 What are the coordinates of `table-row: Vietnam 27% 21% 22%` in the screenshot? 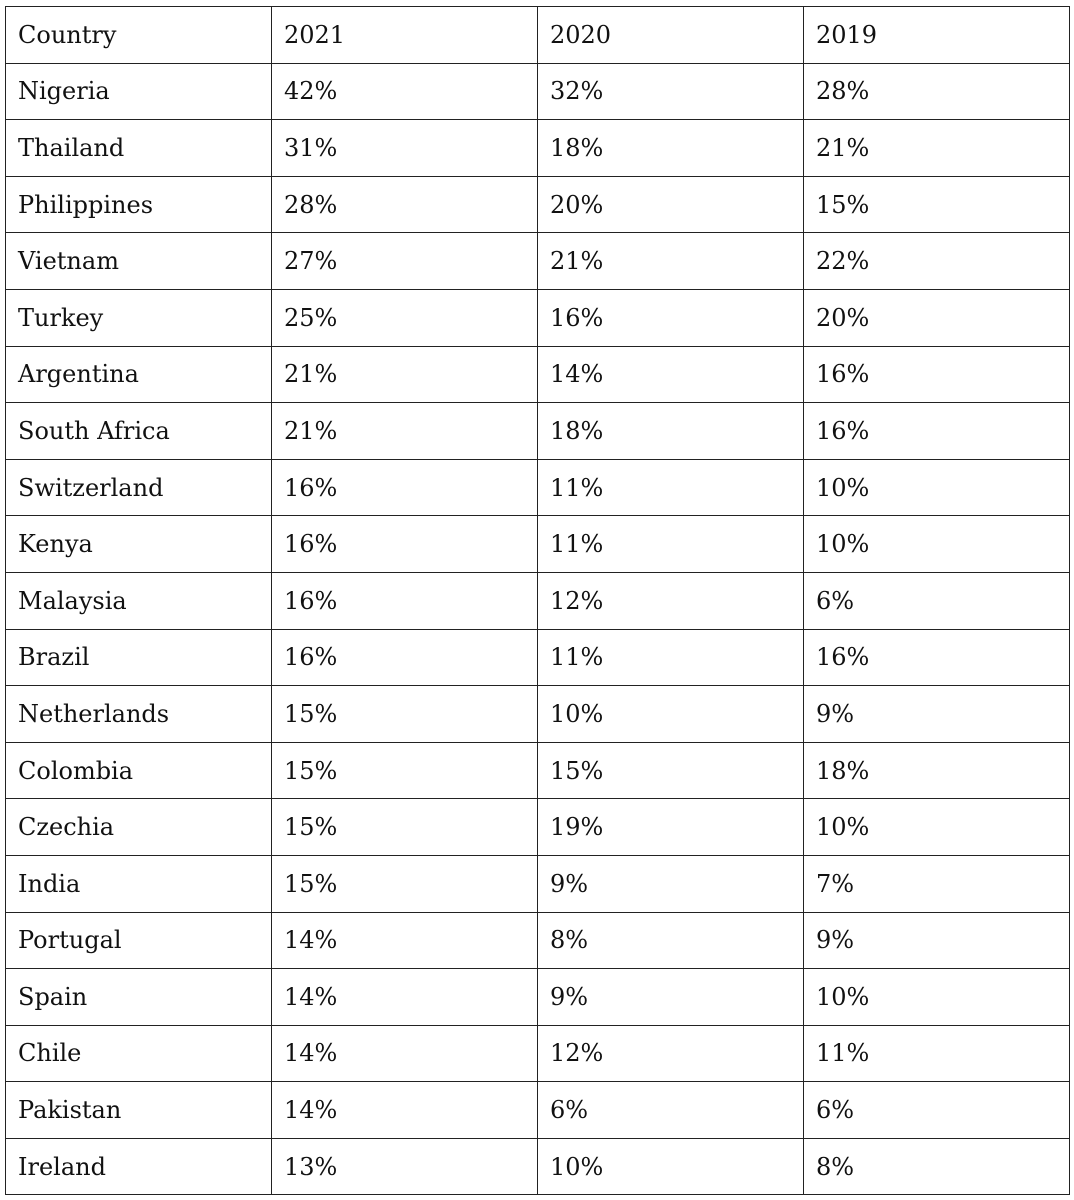 It's located at (537, 261).